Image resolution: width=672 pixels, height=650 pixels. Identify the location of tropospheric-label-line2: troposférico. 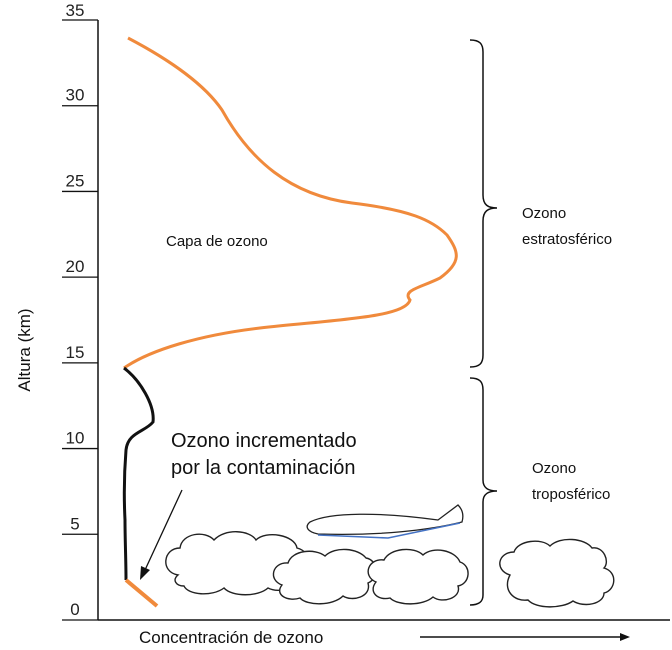
(571, 494).